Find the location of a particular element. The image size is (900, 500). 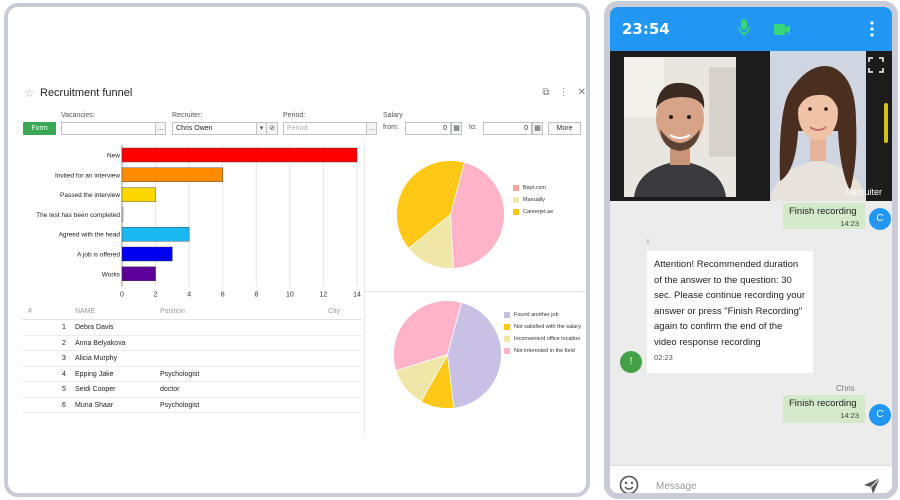

legend-item: Bayt.com is located at coordinates (549, 188).